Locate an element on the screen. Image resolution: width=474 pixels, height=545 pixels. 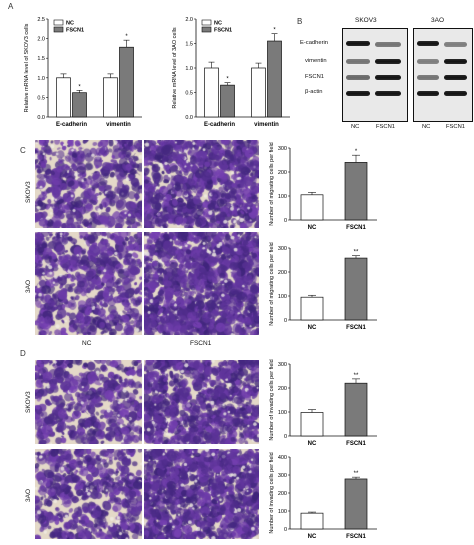
micrograph-migration-3ao-fscn1 is located at coordinates (201, 283).